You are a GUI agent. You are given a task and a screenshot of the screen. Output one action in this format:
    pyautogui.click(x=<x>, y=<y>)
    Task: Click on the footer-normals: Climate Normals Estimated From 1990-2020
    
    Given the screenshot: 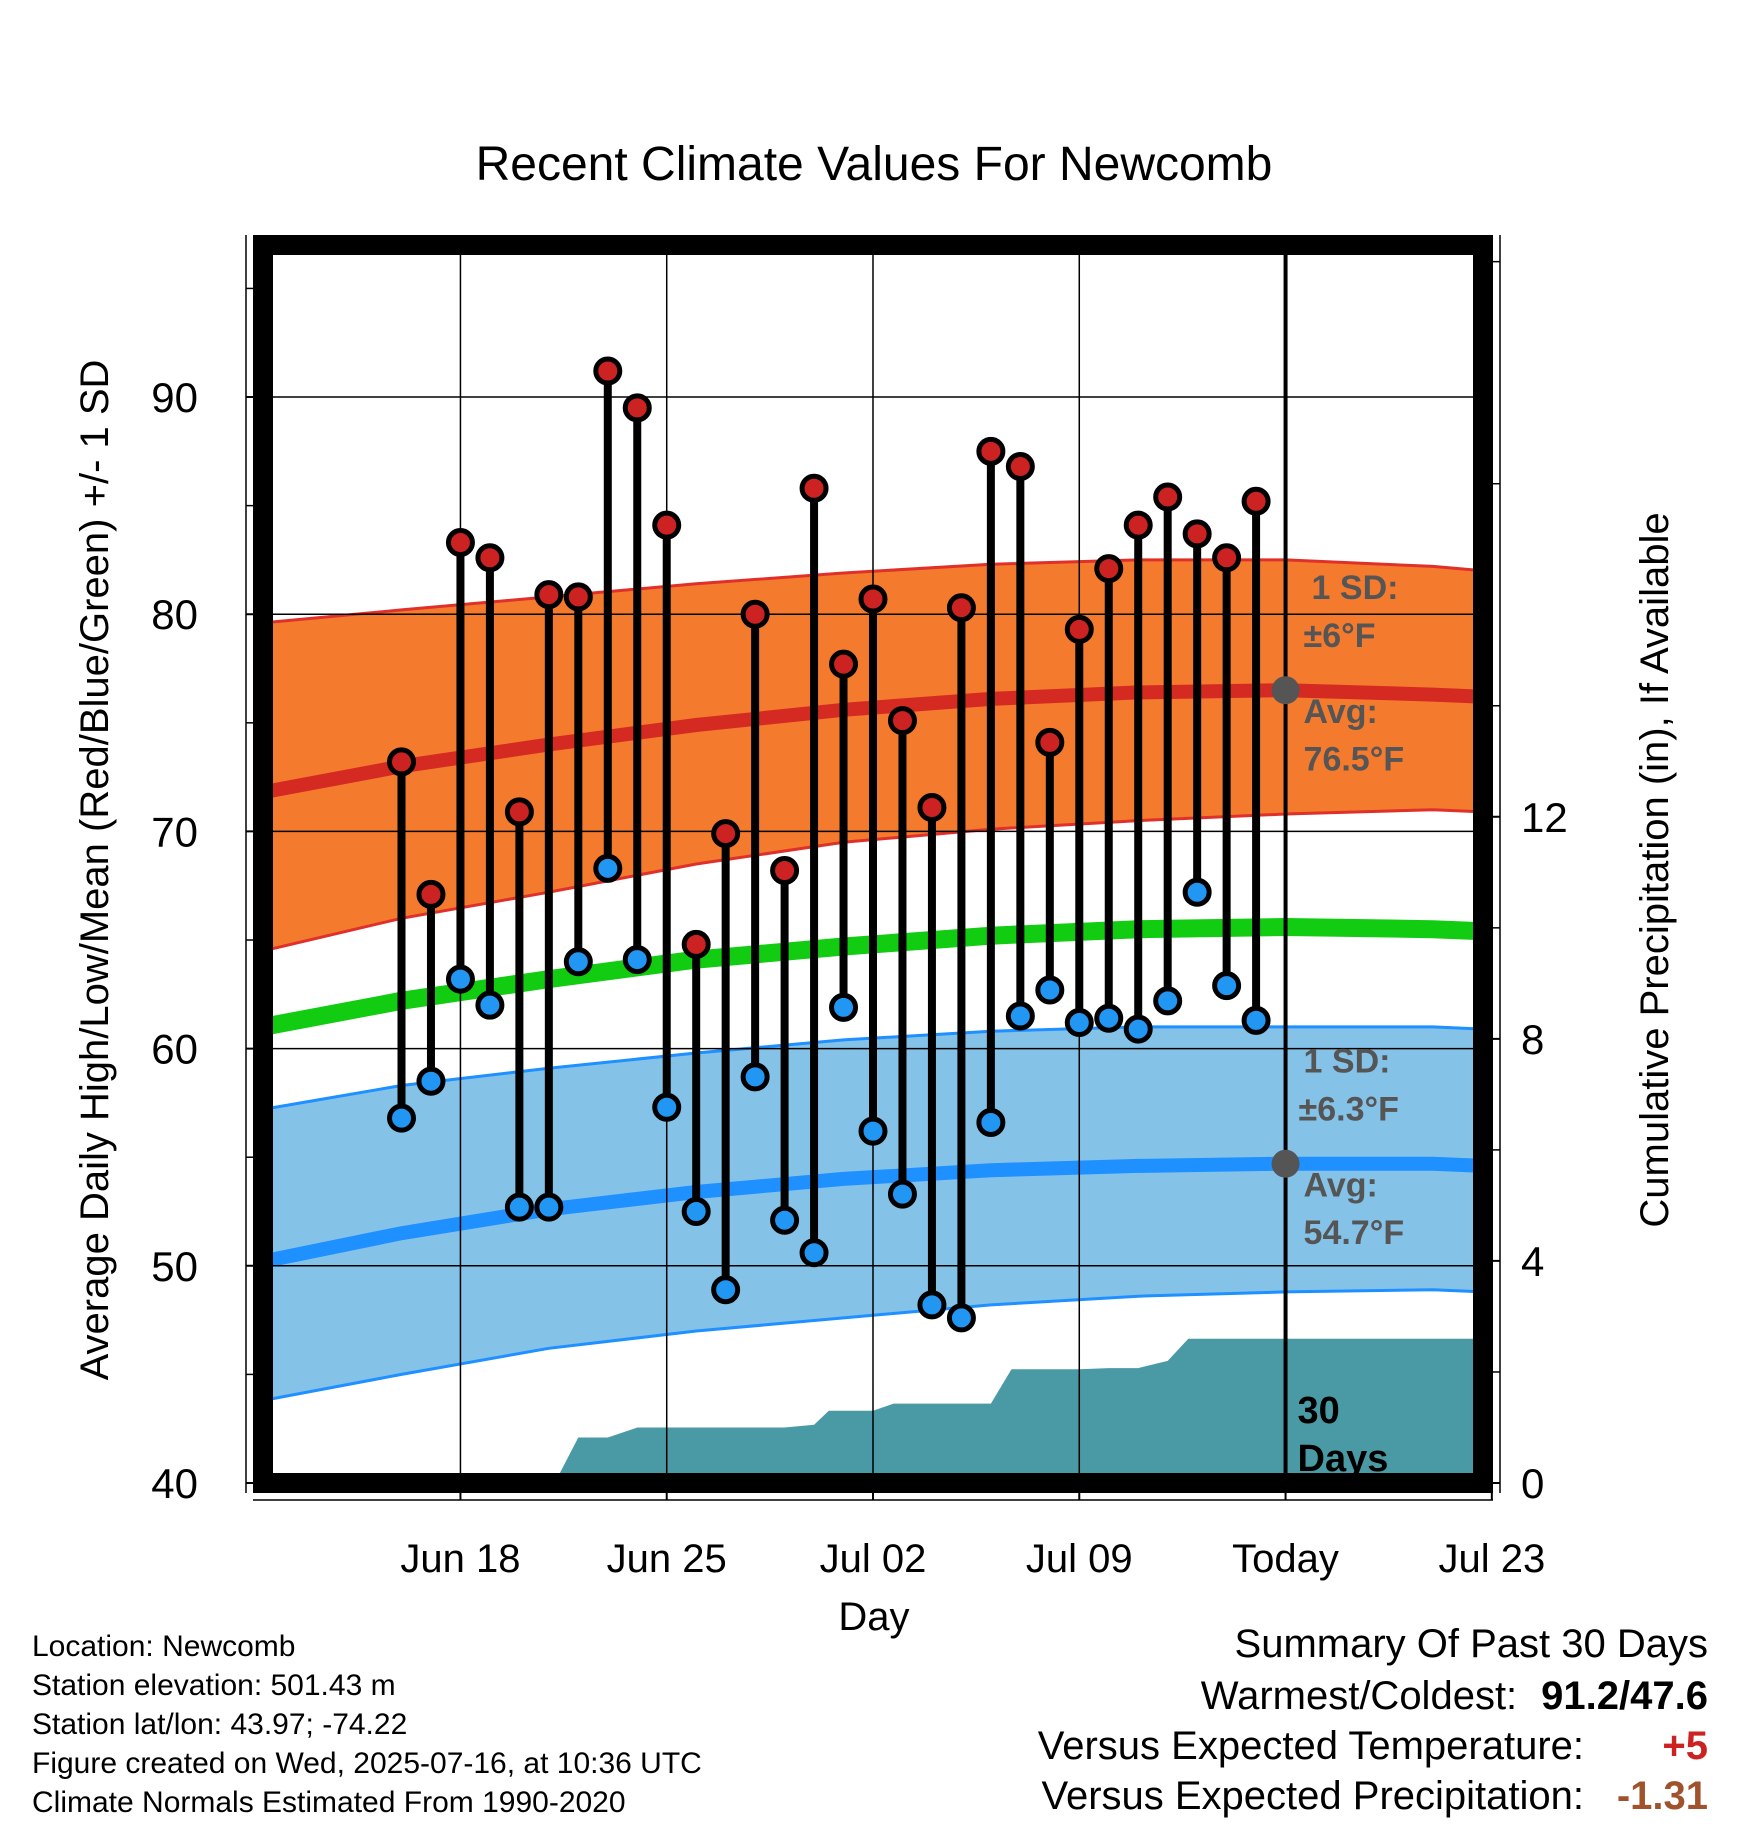 What is the action you would take?
    pyautogui.click(x=329, y=1802)
    